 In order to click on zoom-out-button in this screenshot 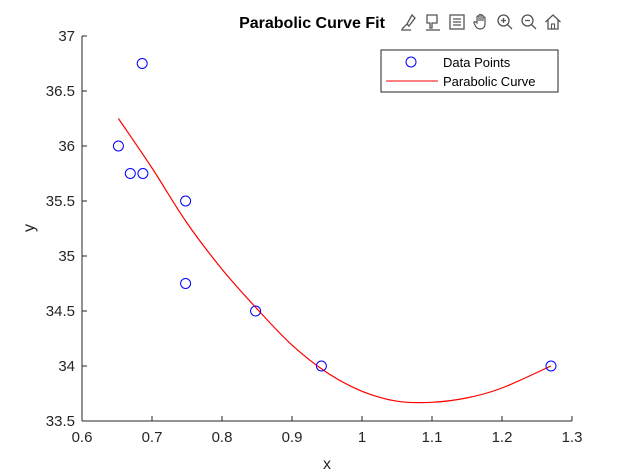, I will do `click(529, 22)`.